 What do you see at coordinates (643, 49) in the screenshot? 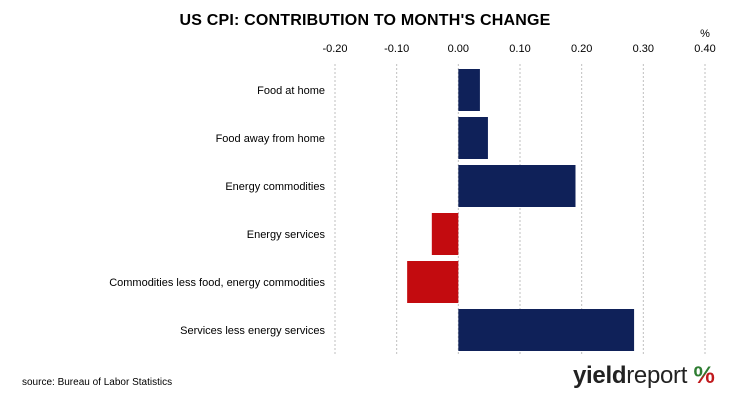
I see `x-tick-label: 0.30` at bounding box center [643, 49].